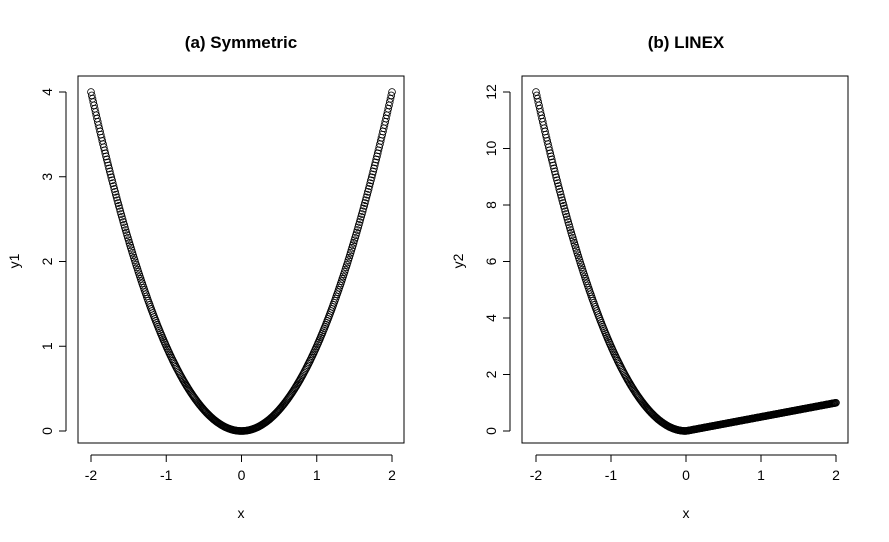 This screenshot has width=889, height=542. Describe the element at coordinates (47, 346) in the screenshot. I see `y-tick-label: 1` at that location.